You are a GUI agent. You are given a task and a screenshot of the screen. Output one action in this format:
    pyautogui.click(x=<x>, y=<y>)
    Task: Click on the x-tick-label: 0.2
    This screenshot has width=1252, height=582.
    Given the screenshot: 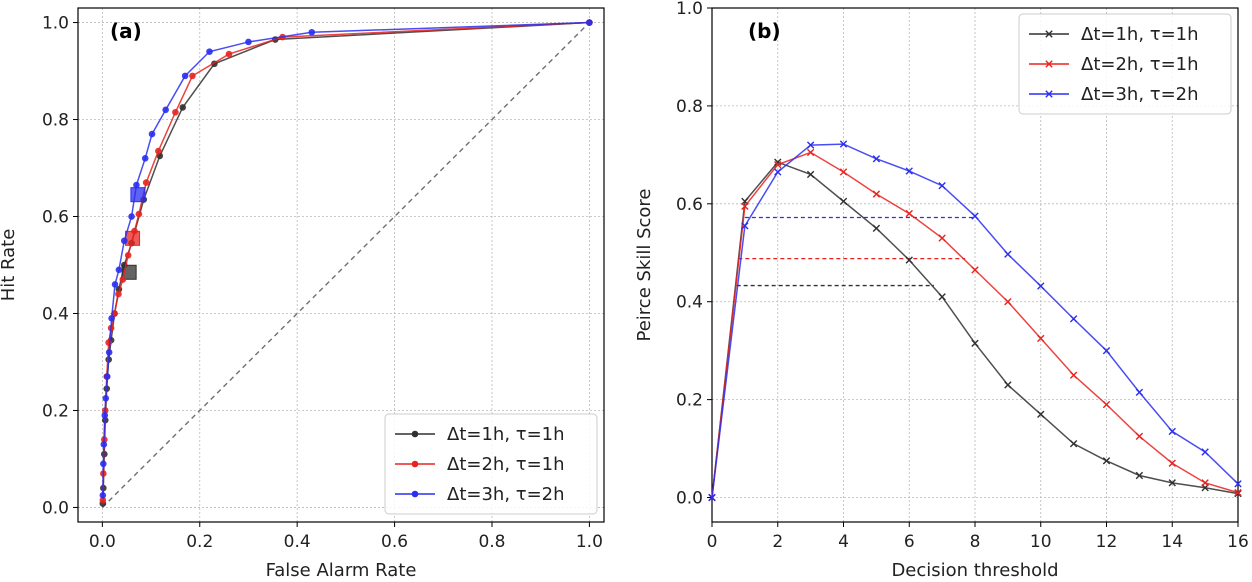 What is the action you would take?
    pyautogui.click(x=199, y=542)
    